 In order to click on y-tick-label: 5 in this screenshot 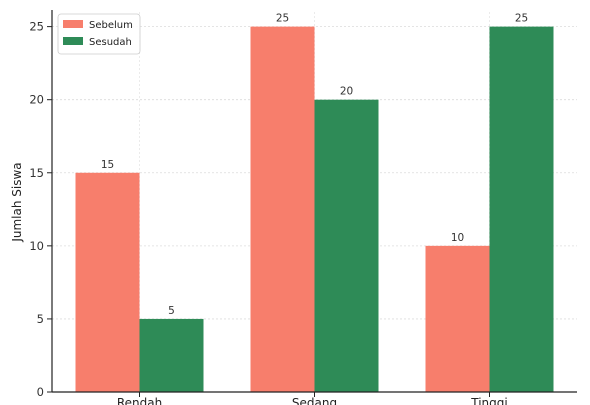, I will do `click(40, 319)`.